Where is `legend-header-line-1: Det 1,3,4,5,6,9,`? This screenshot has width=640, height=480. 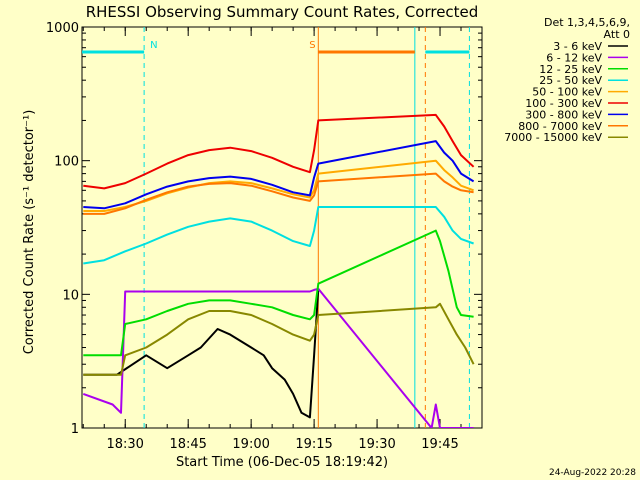
legend-header-line-1: Det 1,3,4,5,6,9, is located at coordinates (587, 22).